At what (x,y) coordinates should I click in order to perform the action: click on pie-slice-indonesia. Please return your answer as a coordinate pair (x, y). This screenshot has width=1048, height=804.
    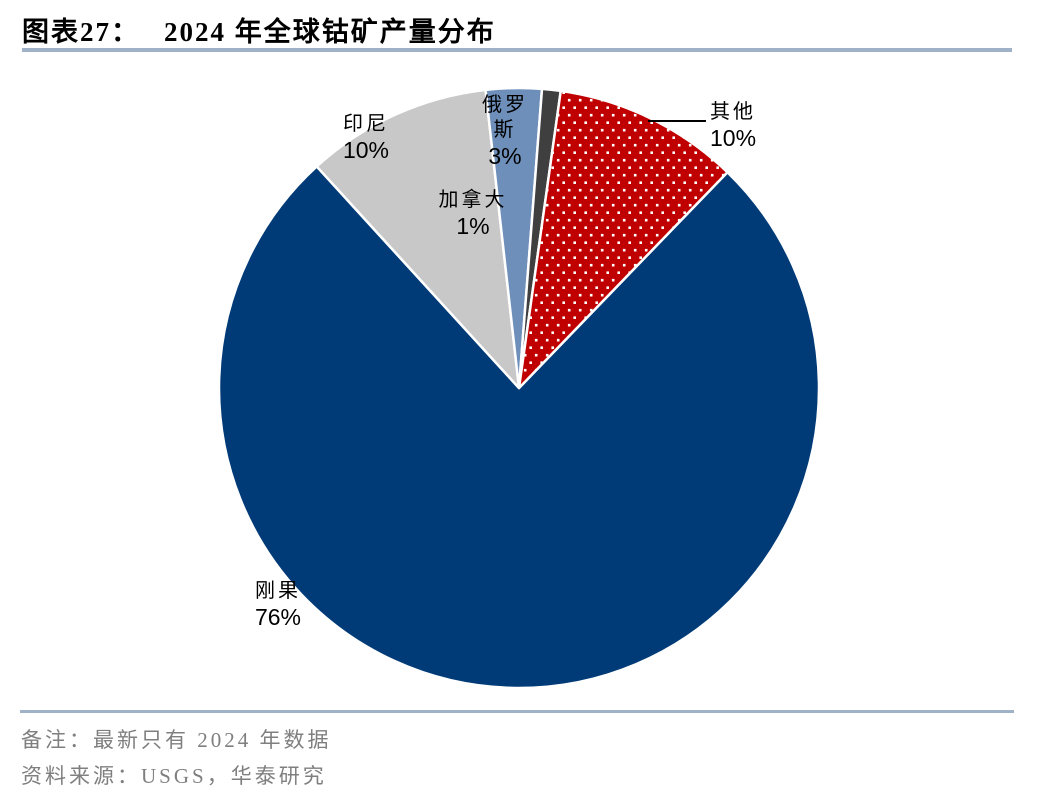
    Looking at the image, I should click on (418, 239).